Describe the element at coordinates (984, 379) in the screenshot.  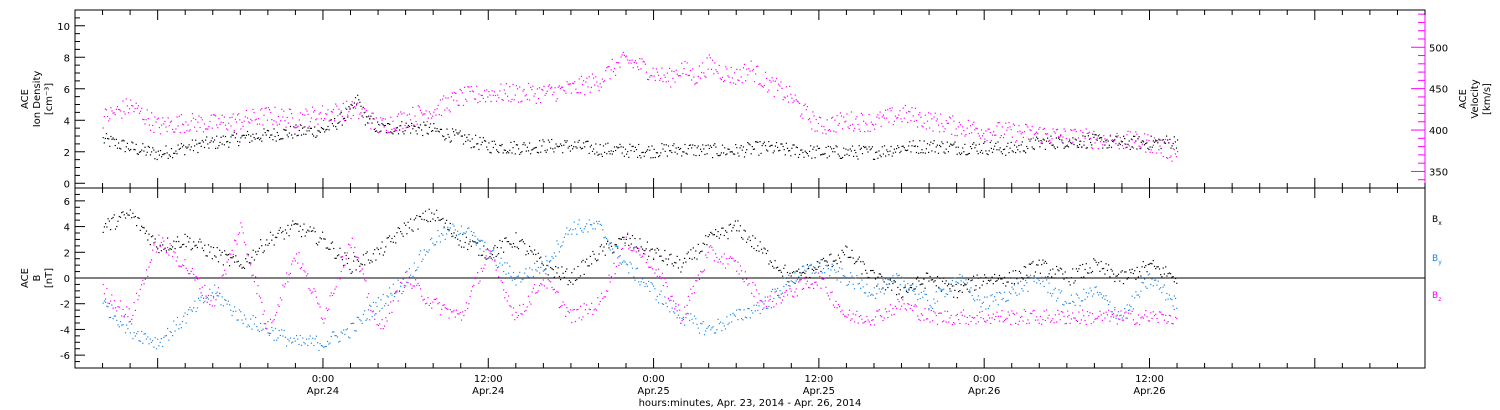
I see `x-time-label: 0:00` at that location.